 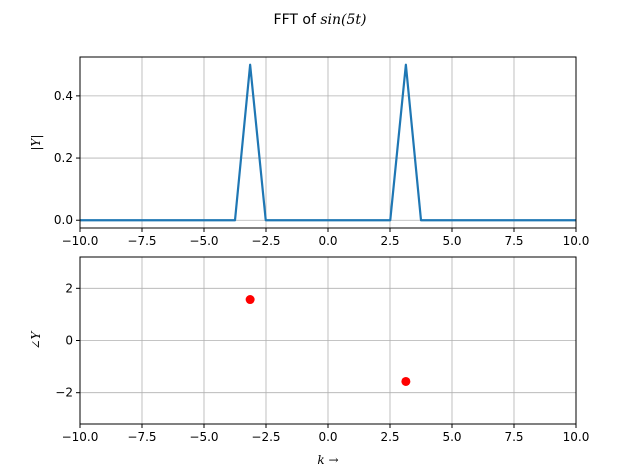 I want to click on y-tick-label: 2, so click(x=69, y=288).